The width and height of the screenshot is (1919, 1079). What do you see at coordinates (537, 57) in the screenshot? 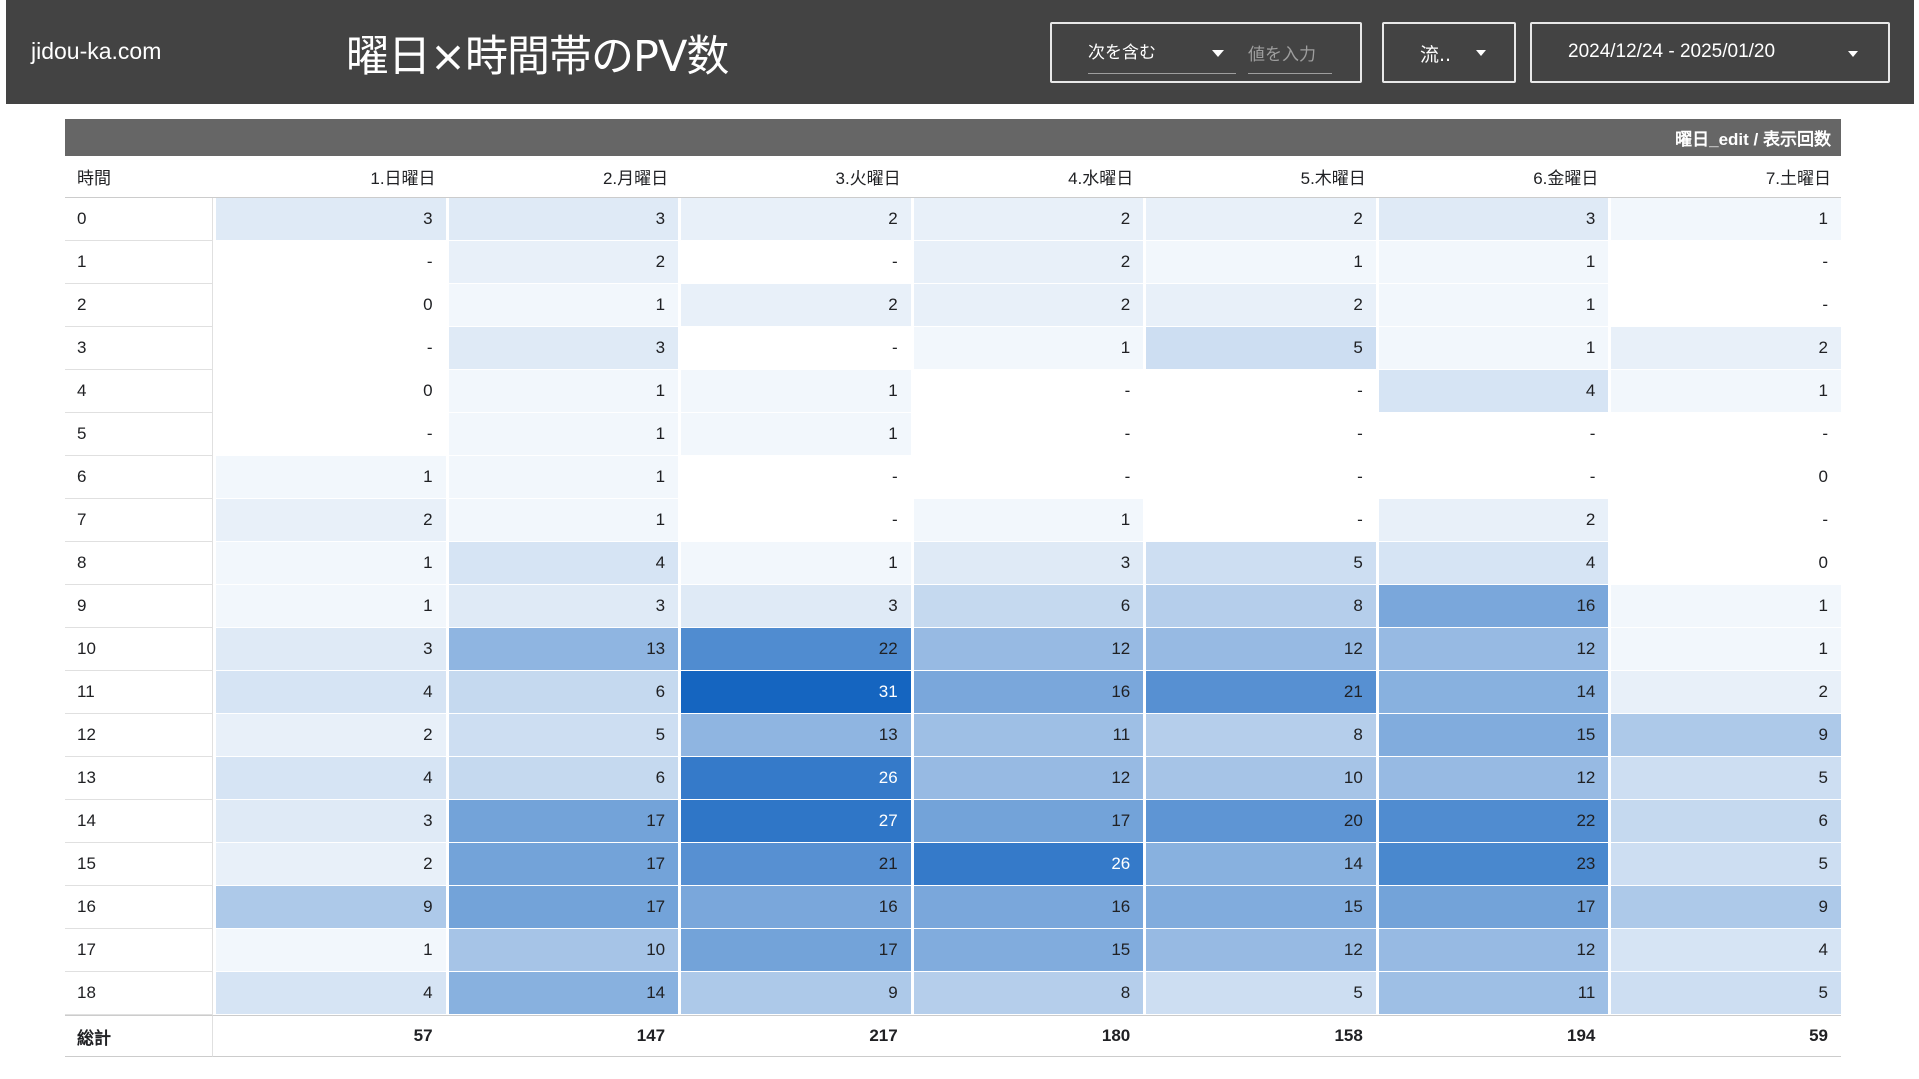
I see `page-title: 曜日×時間帯のPV数` at bounding box center [537, 57].